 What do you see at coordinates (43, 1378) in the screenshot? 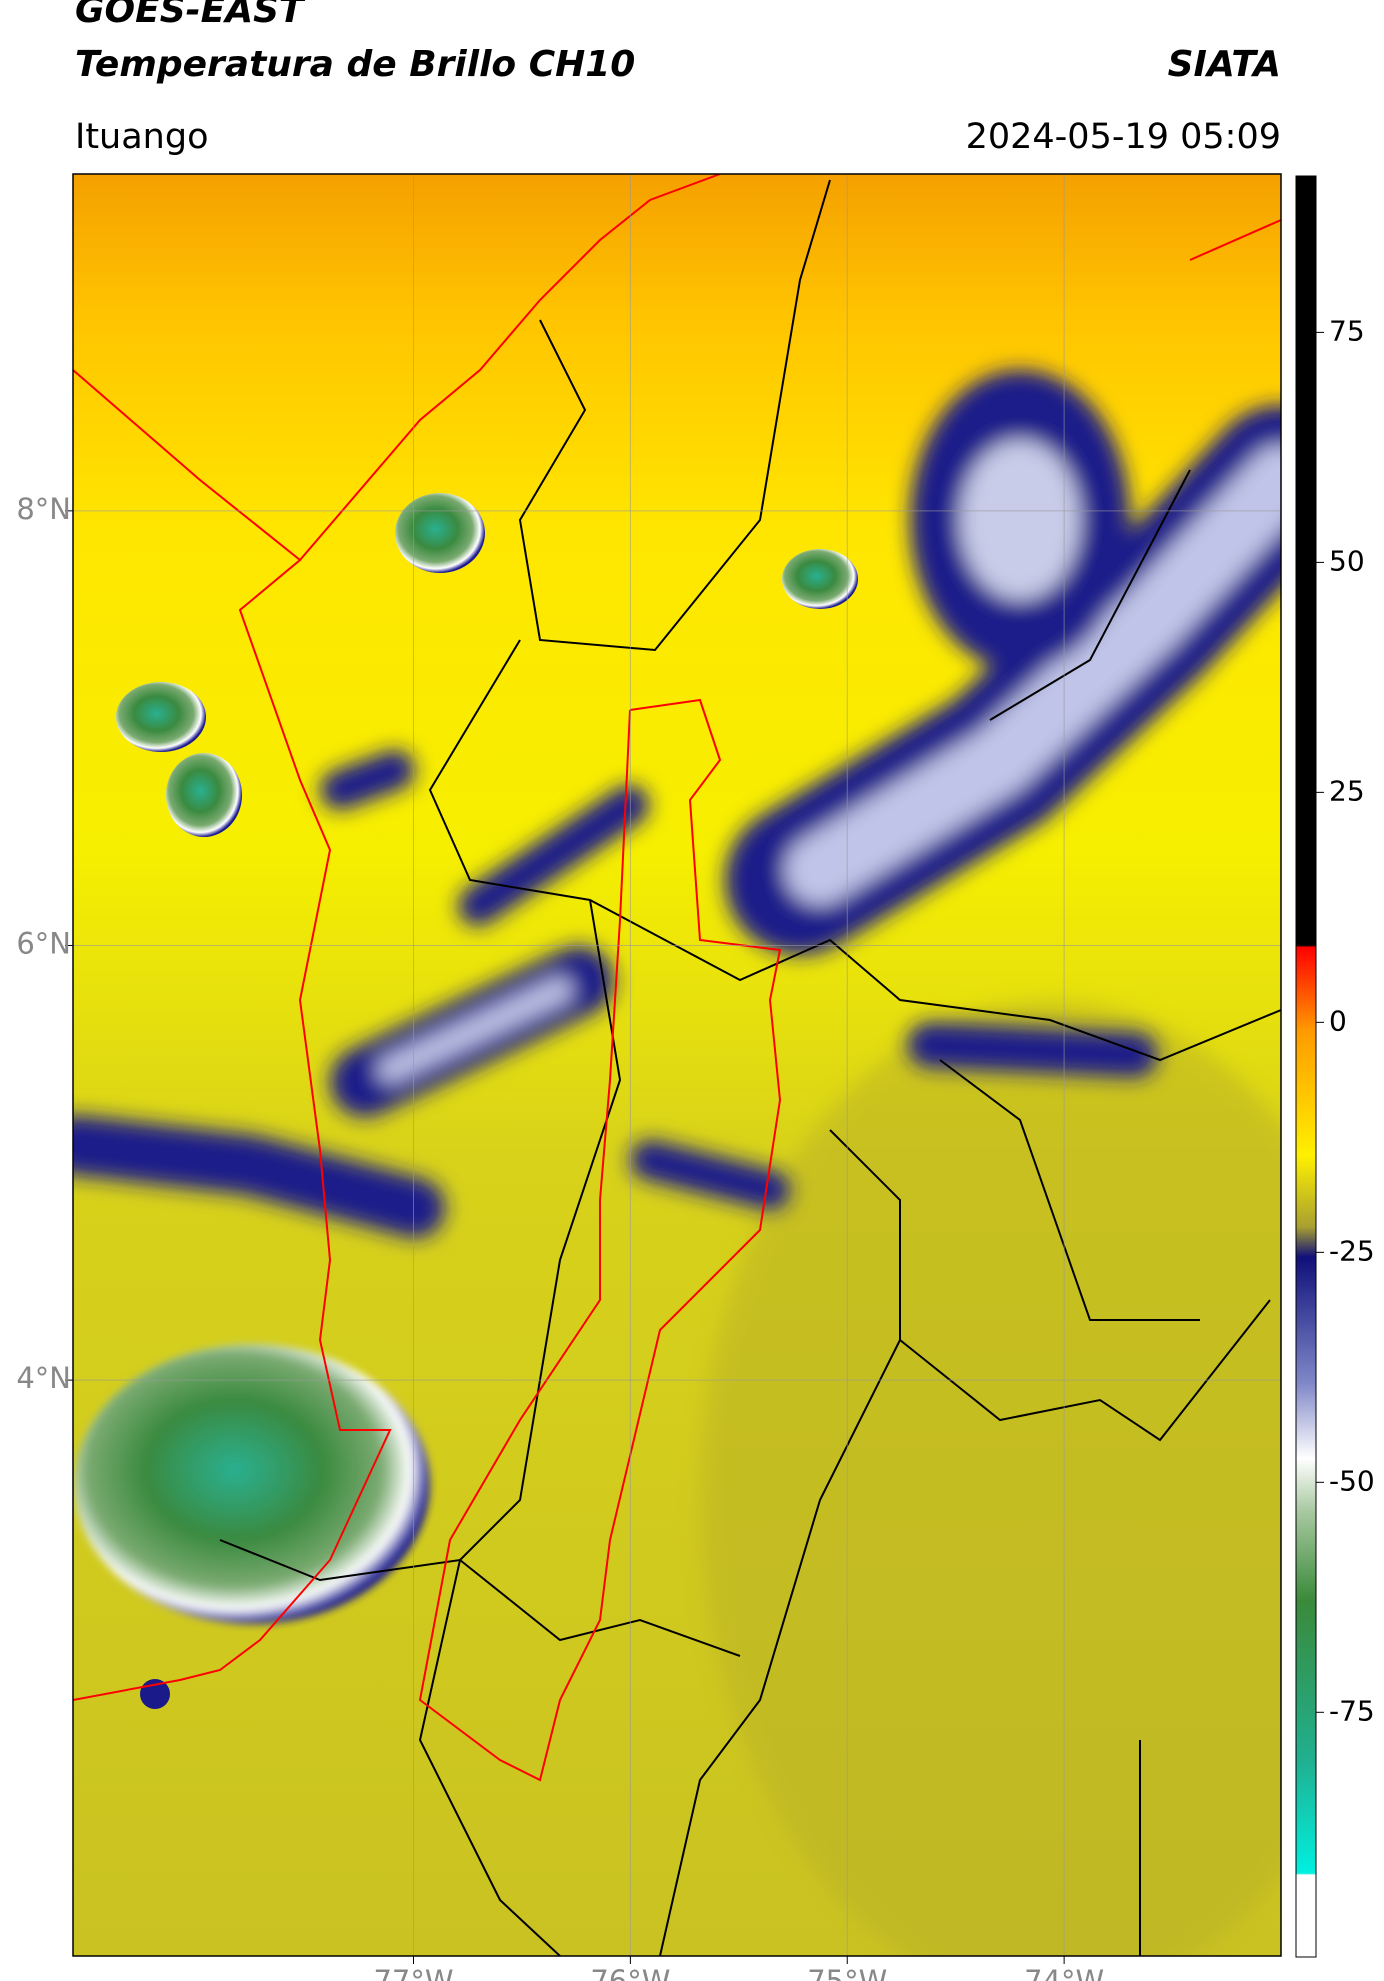
I see `y-tick-label: 4°N` at bounding box center [43, 1378].